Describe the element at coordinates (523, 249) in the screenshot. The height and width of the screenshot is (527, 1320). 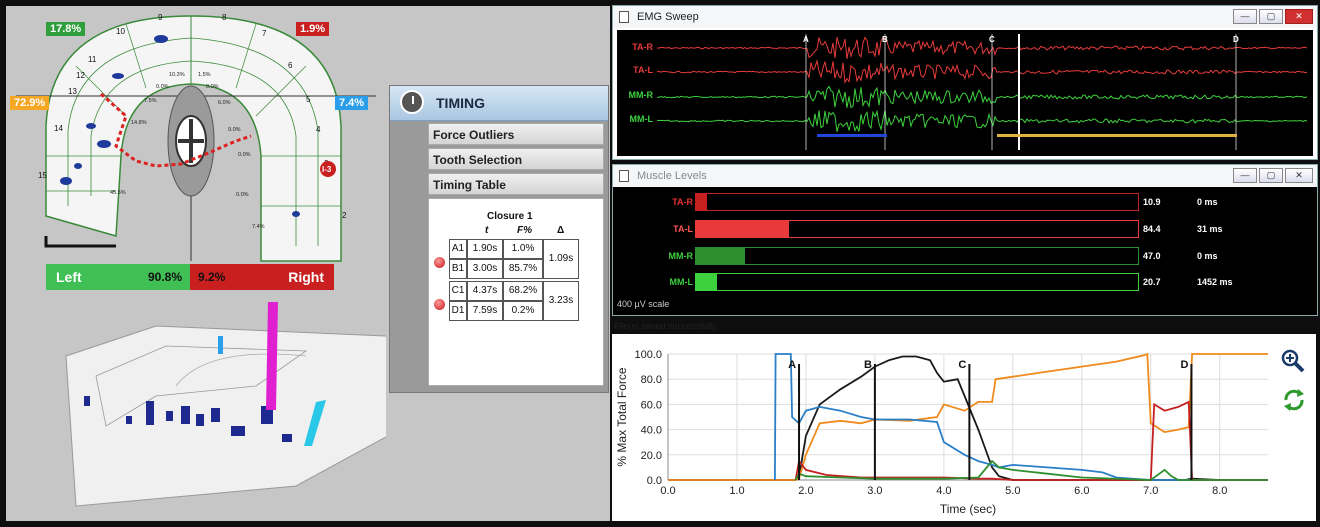
I see `row-f: 1.0%` at that location.